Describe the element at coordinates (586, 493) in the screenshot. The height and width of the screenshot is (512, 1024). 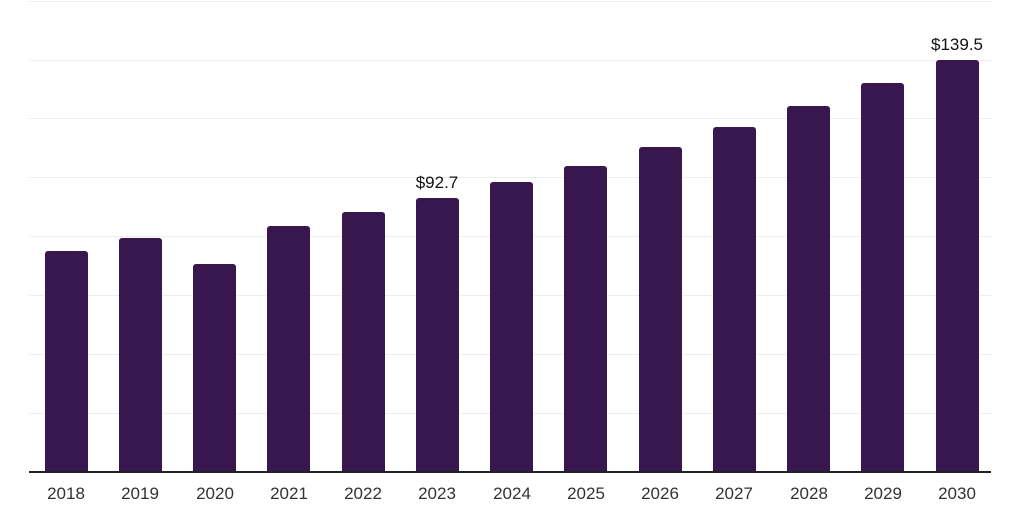
I see `x-tick-2025: 2025` at that location.